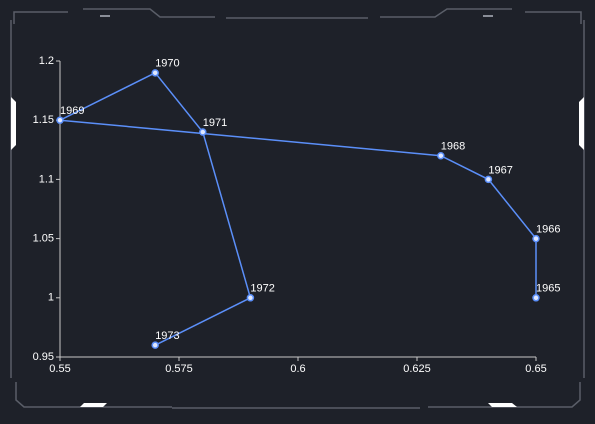 This screenshot has height=424, width=595. What do you see at coordinates (46, 61) in the screenshot?
I see `y-tick-label: 1.2` at bounding box center [46, 61].